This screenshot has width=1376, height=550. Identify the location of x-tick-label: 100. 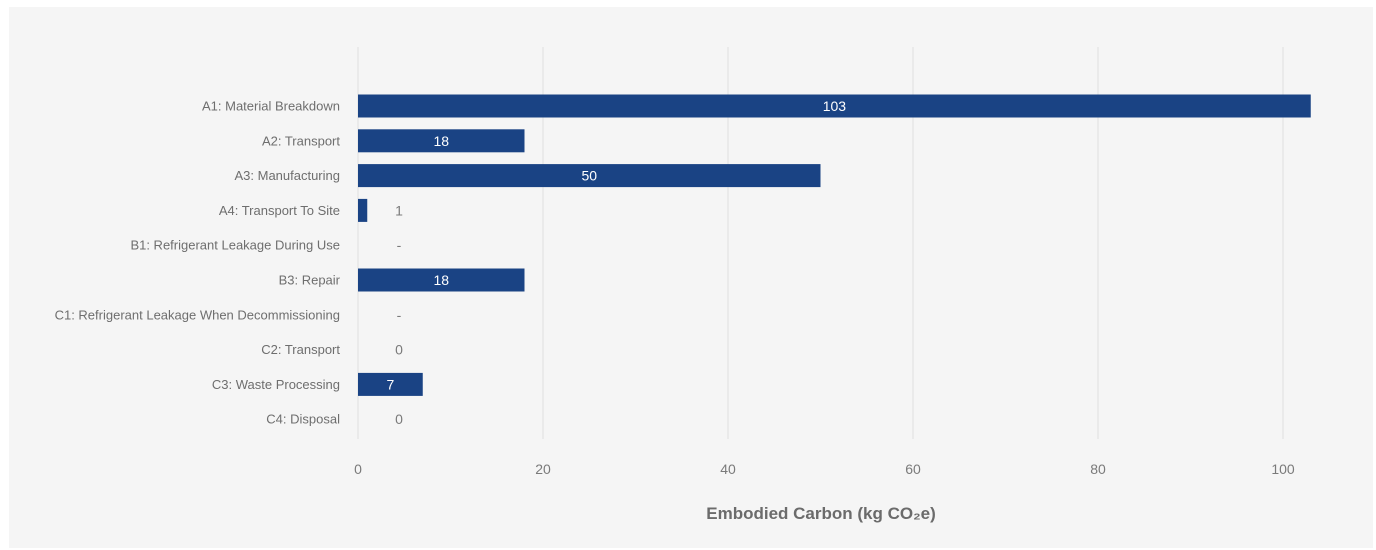
(1283, 469).